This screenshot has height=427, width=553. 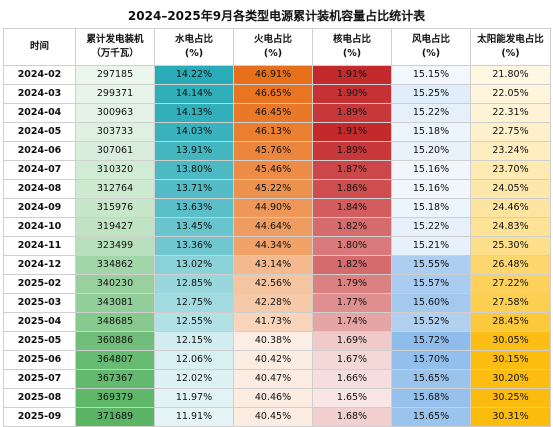 What do you see at coordinates (273, 208) in the screenshot?
I see `cell-thermal: 44.90%` at bounding box center [273, 208].